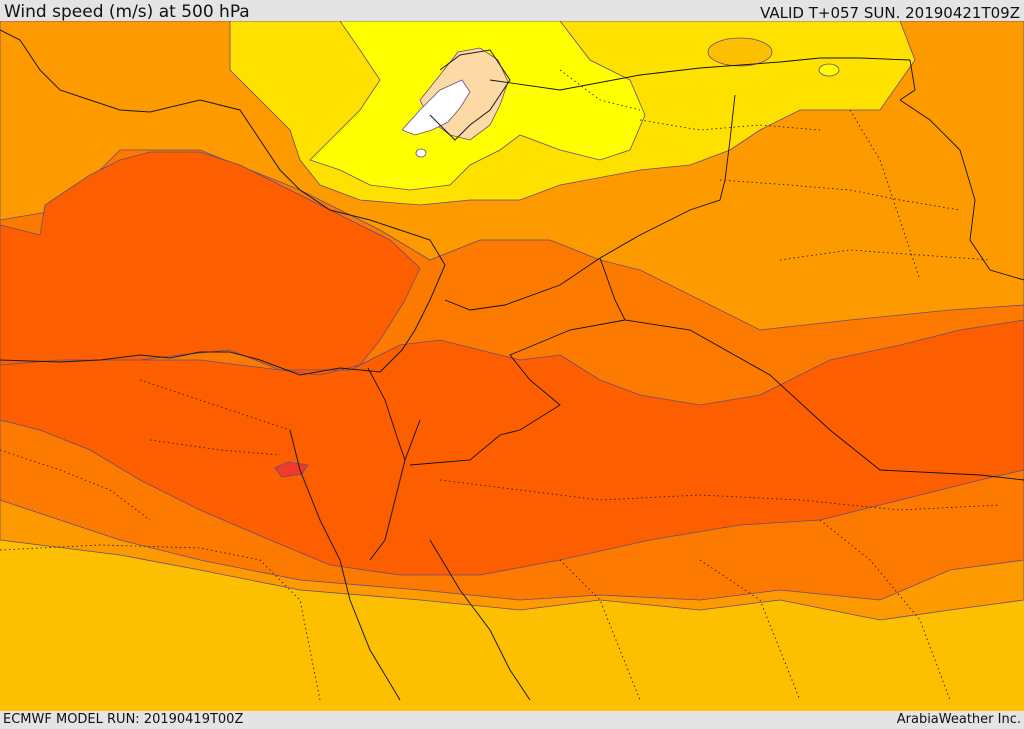 This screenshot has height=729, width=1024. I want to click on shade-weakest-small, so click(421, 153).